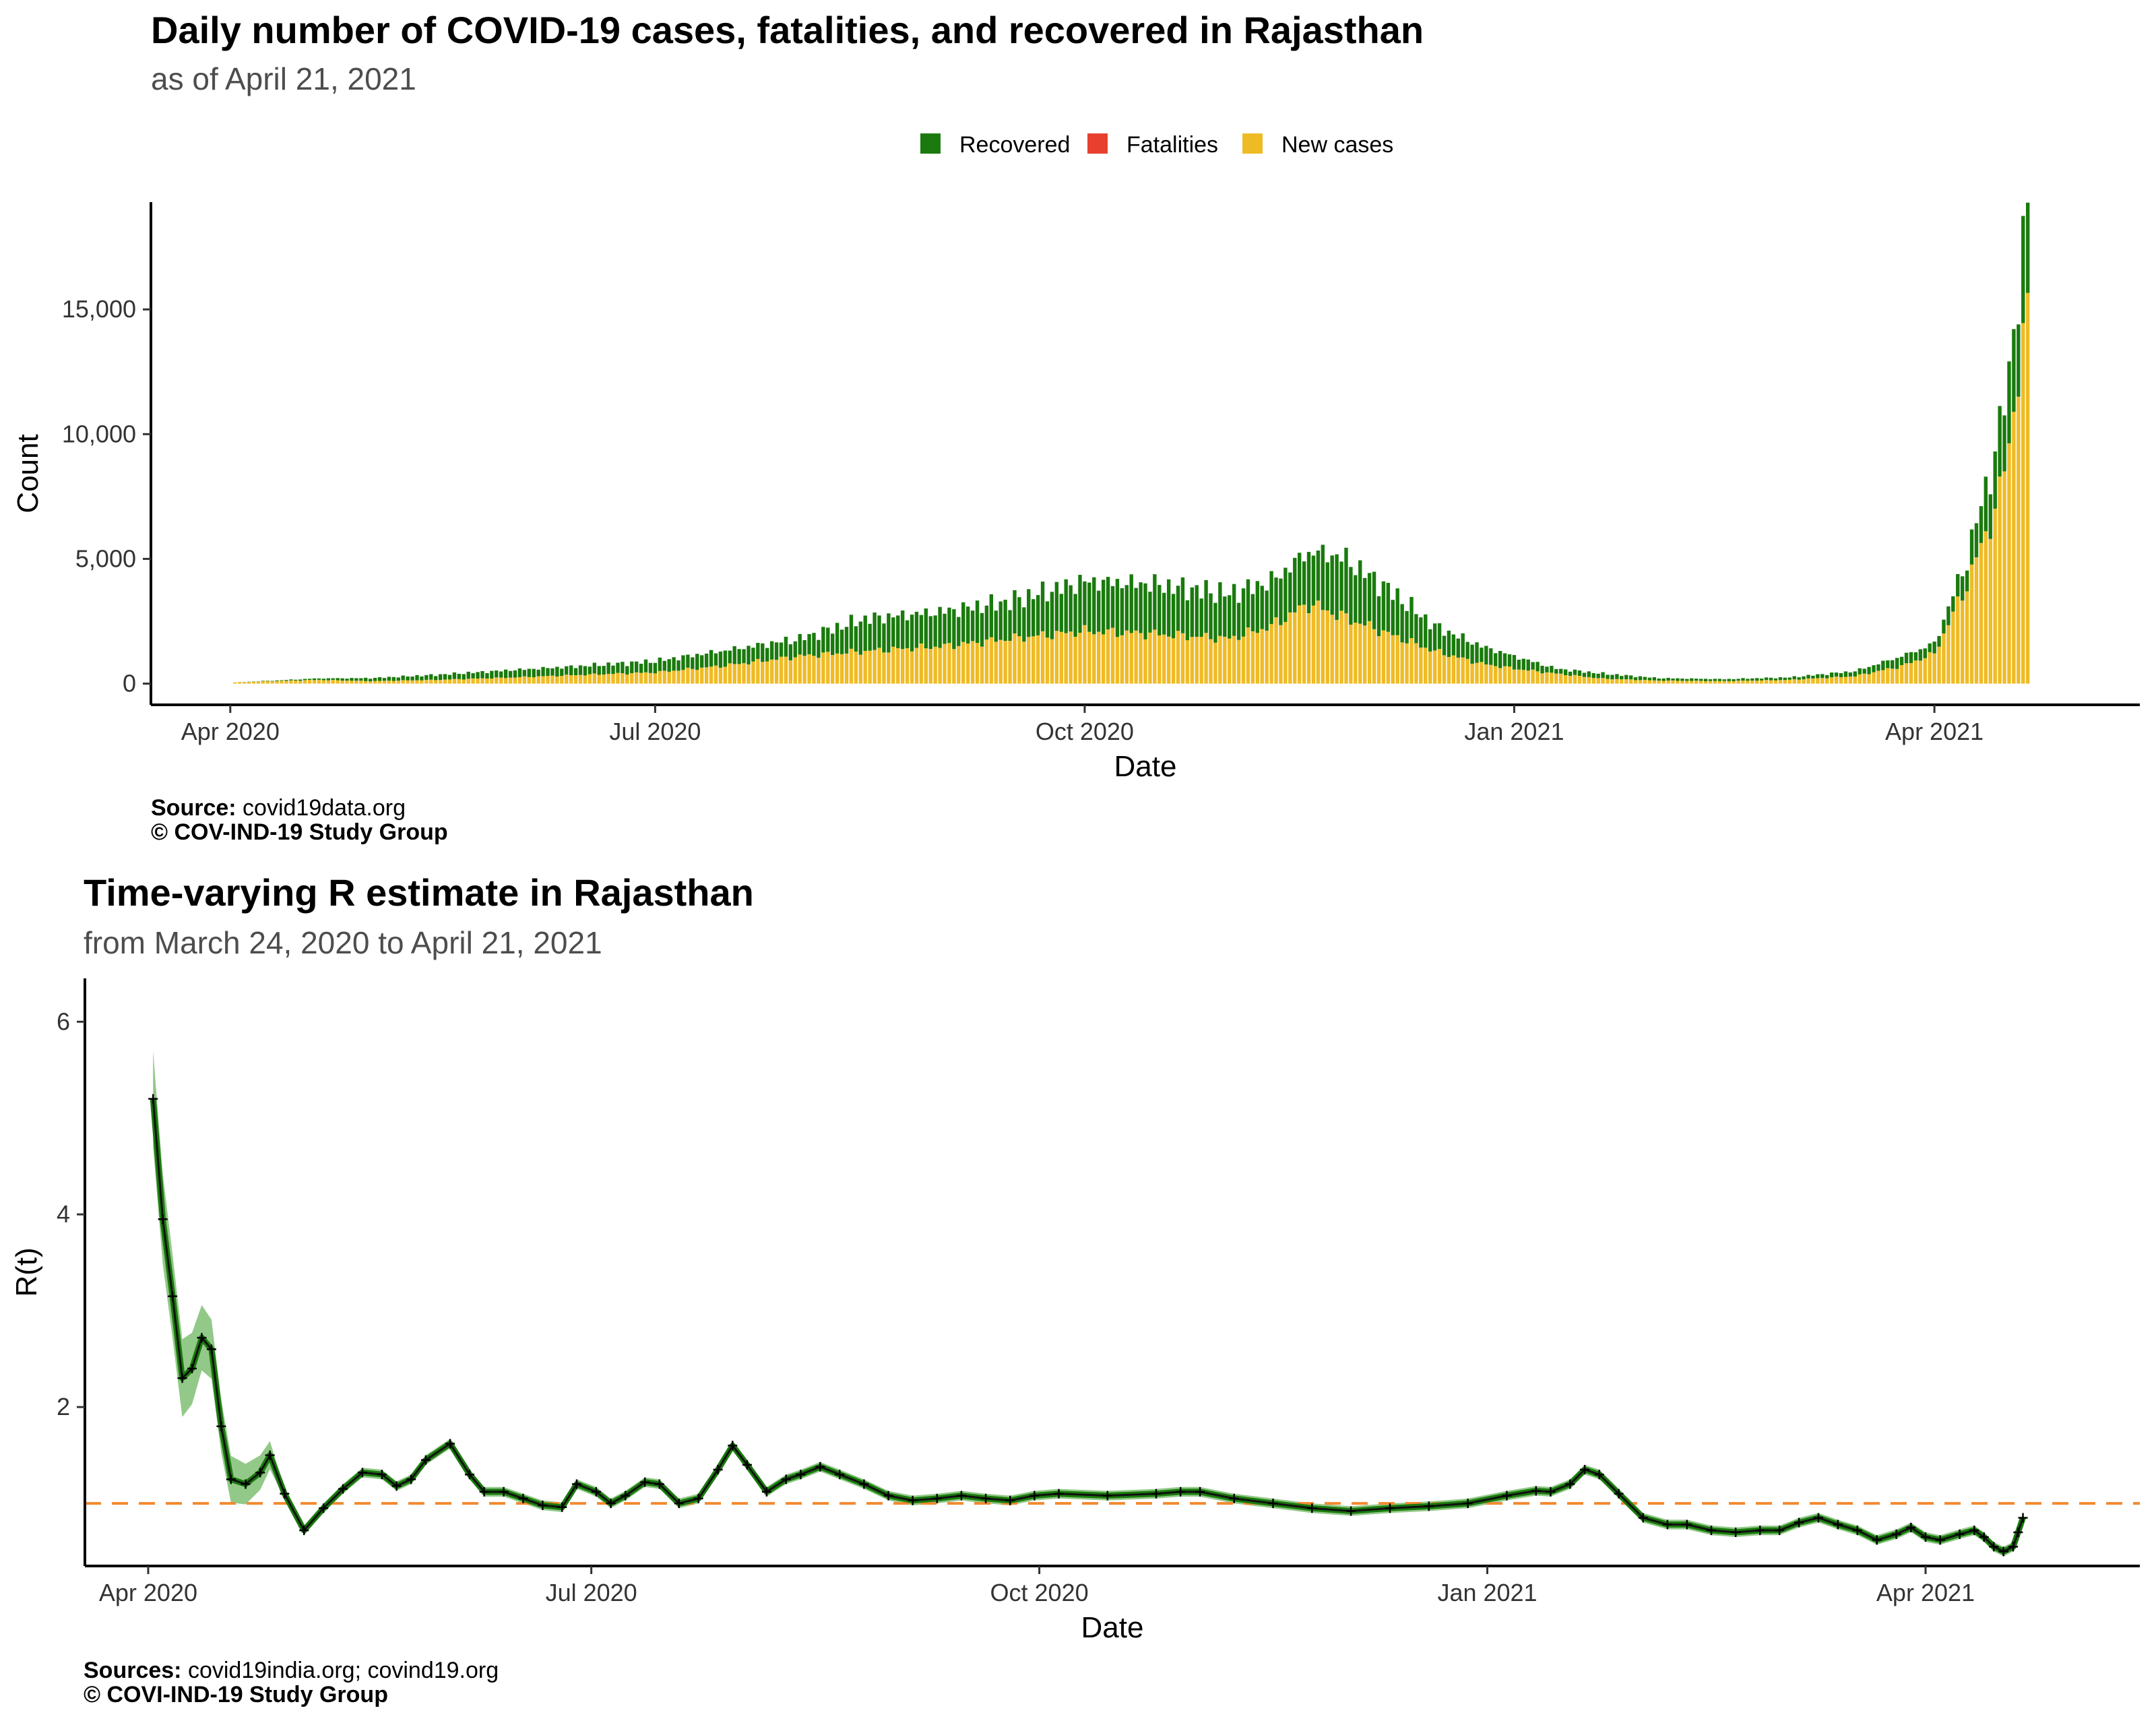  I want to click on x-tick-label: Oct 2020, so click(1039, 1592).